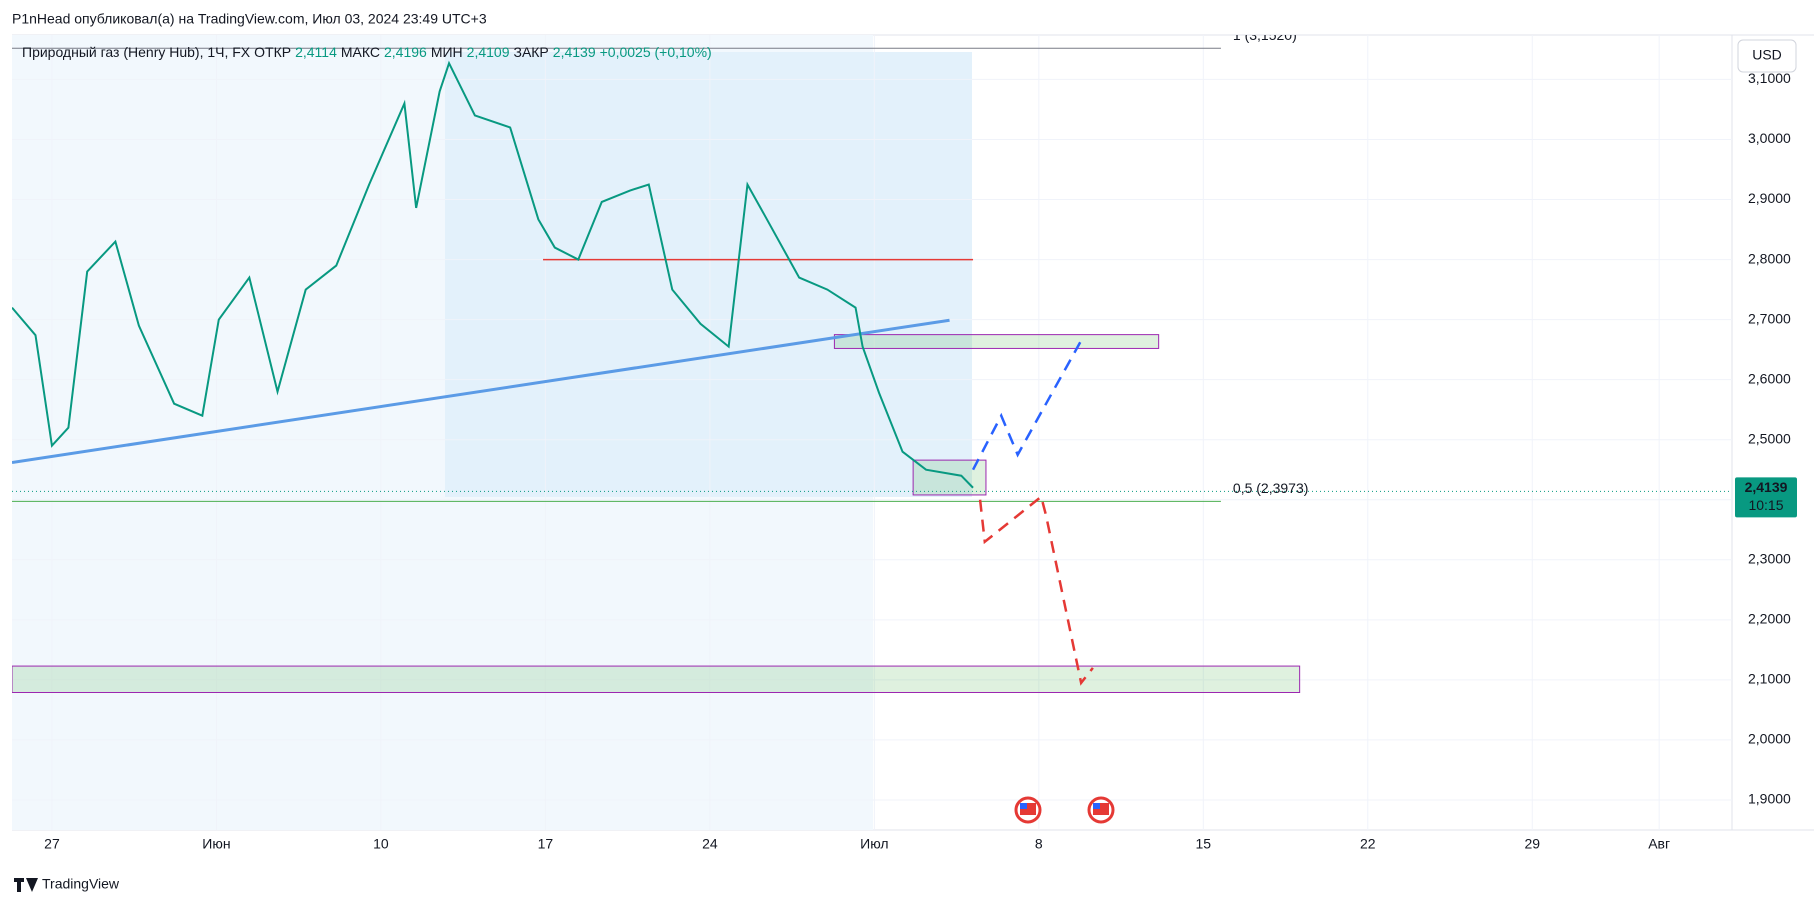 The height and width of the screenshot is (906, 1814). Describe the element at coordinates (381, 844) in the screenshot. I see `x-tick-label: 10` at that location.